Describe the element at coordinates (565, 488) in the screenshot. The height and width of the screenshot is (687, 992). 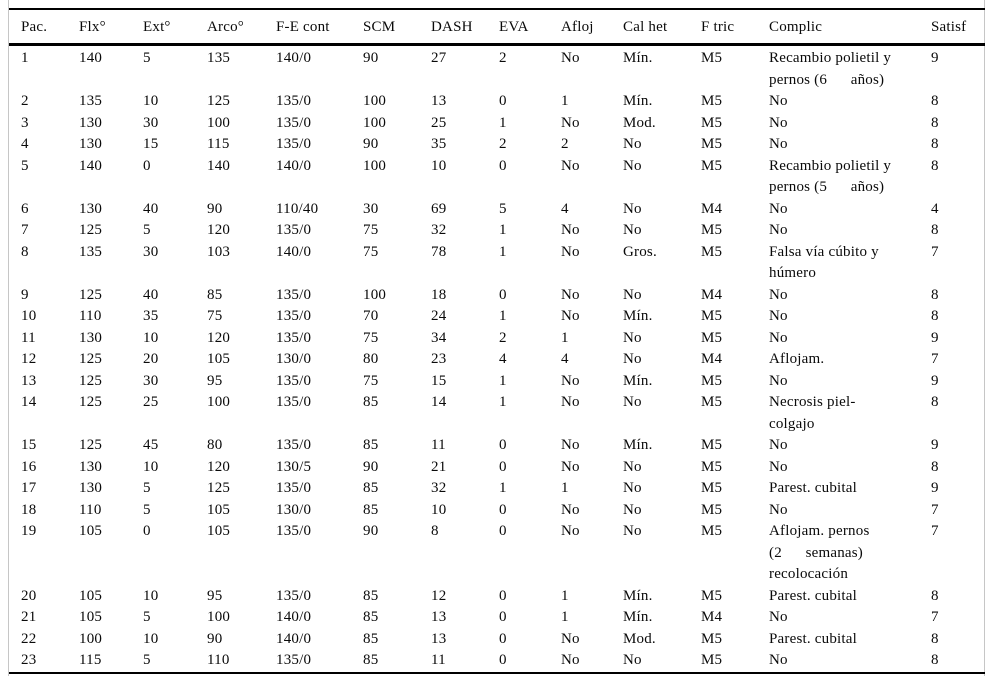
I see `table-cell-afloj: 1` at that location.